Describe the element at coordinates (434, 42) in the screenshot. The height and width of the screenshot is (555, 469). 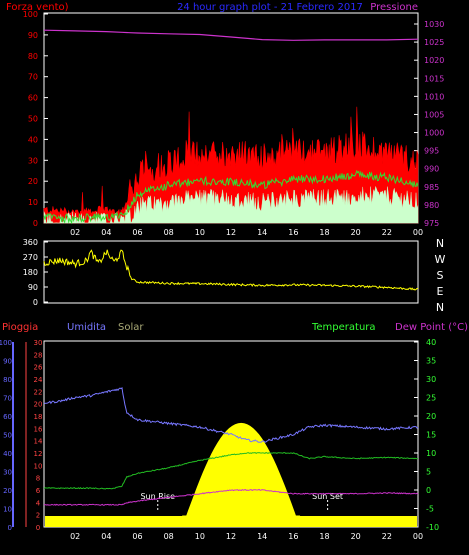
I see `top-y2tick-label-1025: 1025` at that location.